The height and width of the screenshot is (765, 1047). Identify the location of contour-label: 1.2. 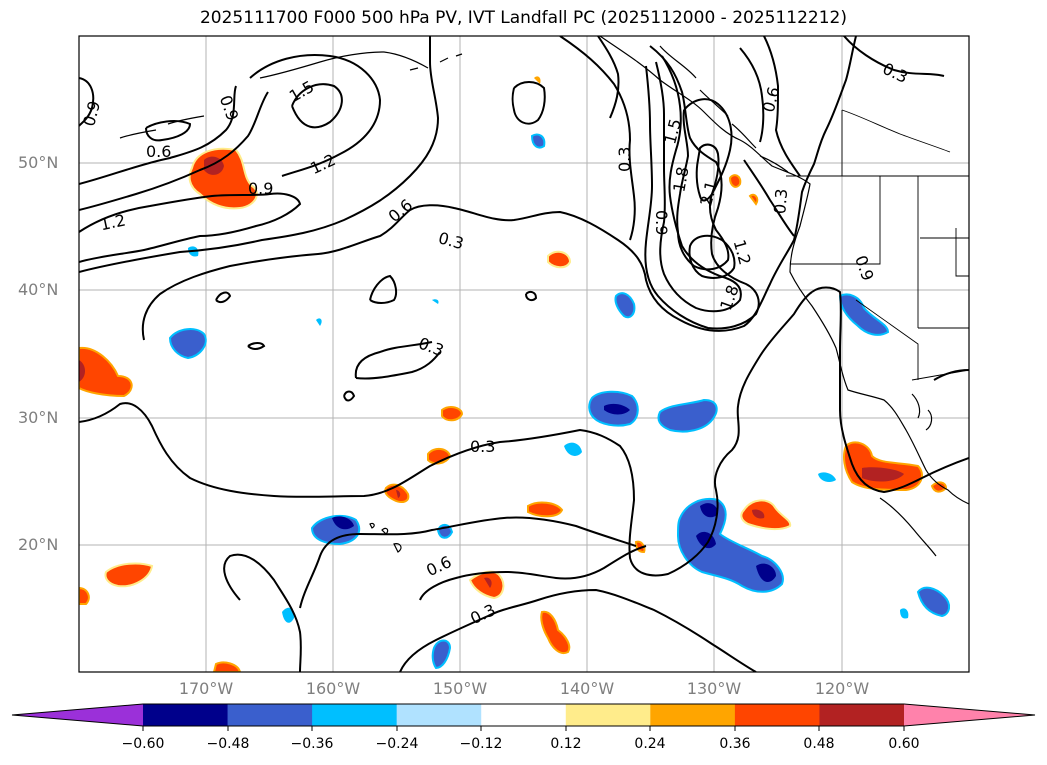
(112, 222).